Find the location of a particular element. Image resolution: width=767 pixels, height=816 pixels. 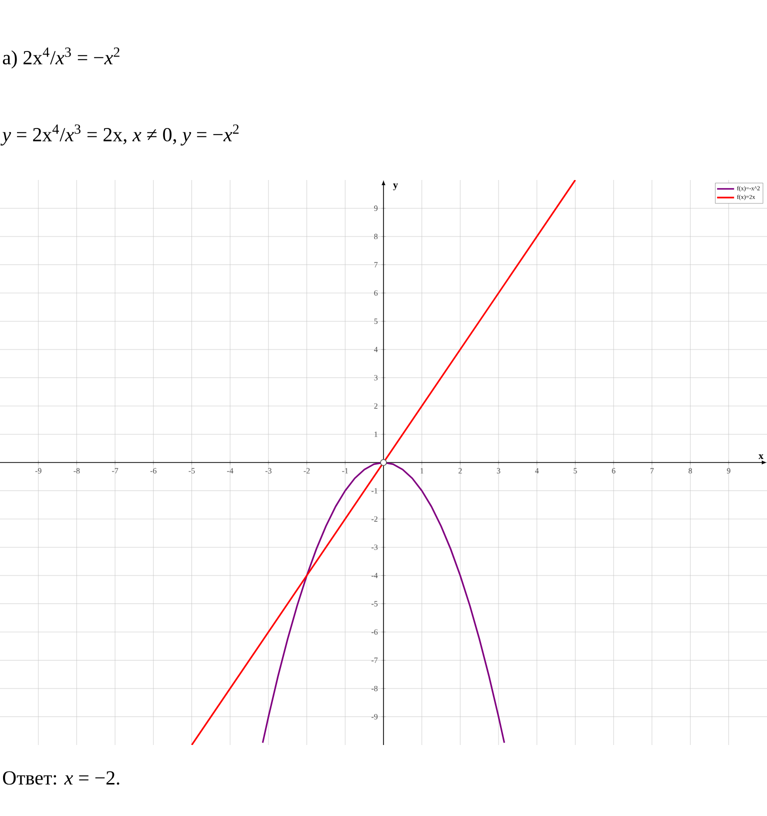

y-axis-title: y is located at coordinates (395, 187).